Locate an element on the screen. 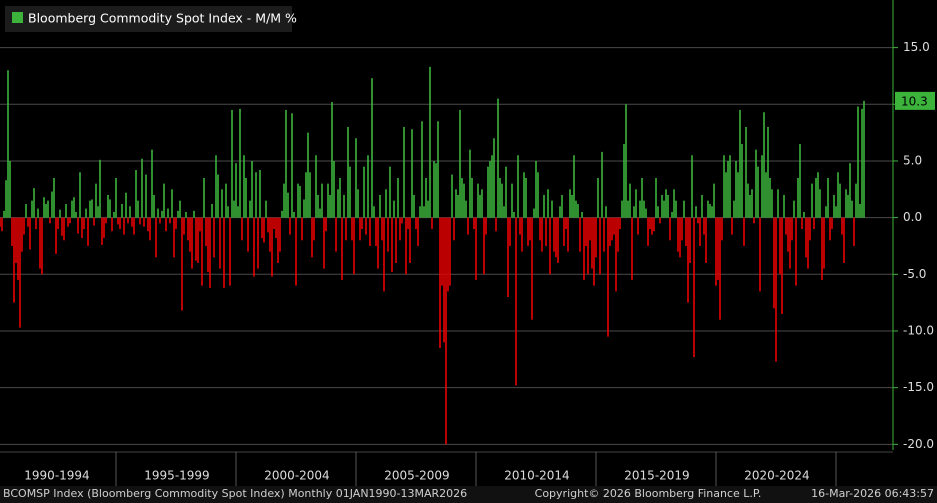 This screenshot has width=937, height=503. x-tick-label: 1995-1999 is located at coordinates (176, 476).